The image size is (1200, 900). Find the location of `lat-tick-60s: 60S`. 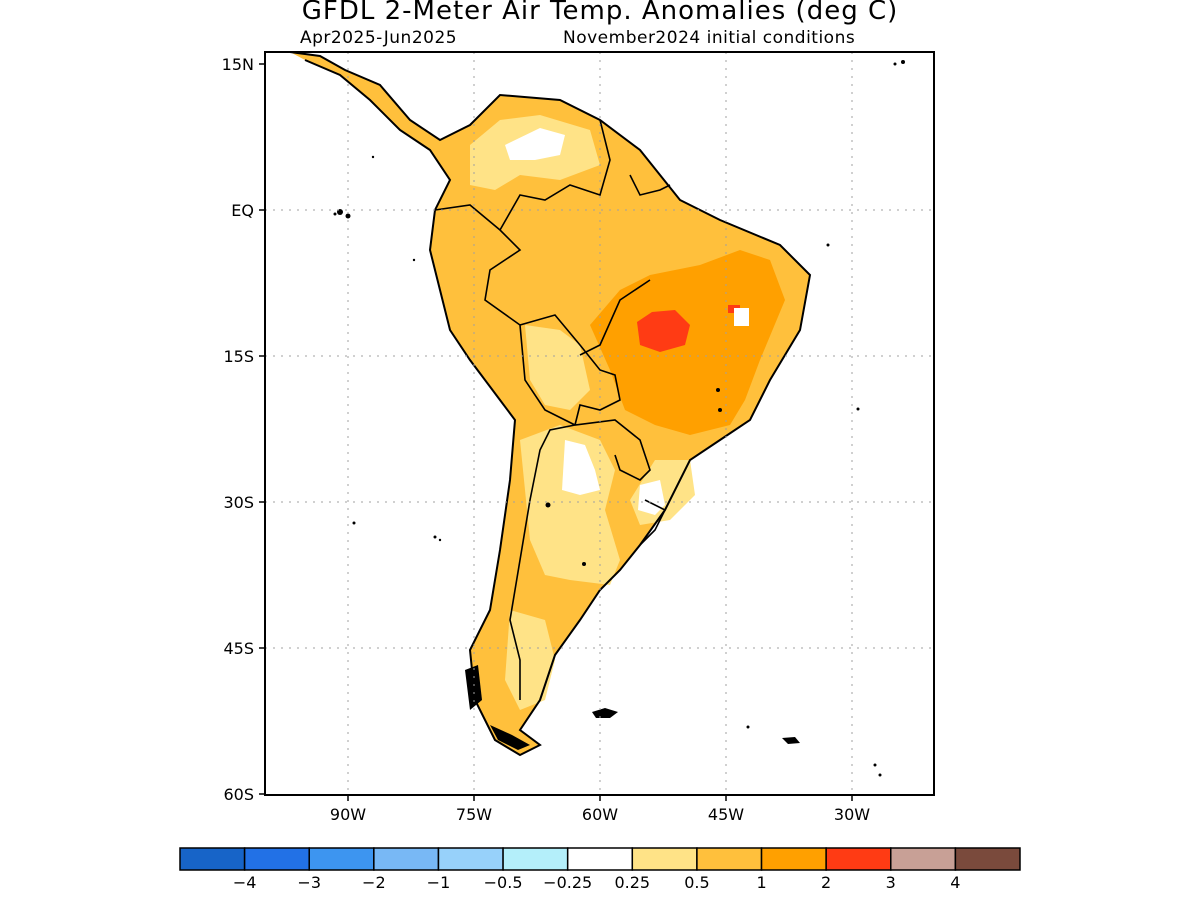

lat-tick-60s: 60S is located at coordinates (238, 794).